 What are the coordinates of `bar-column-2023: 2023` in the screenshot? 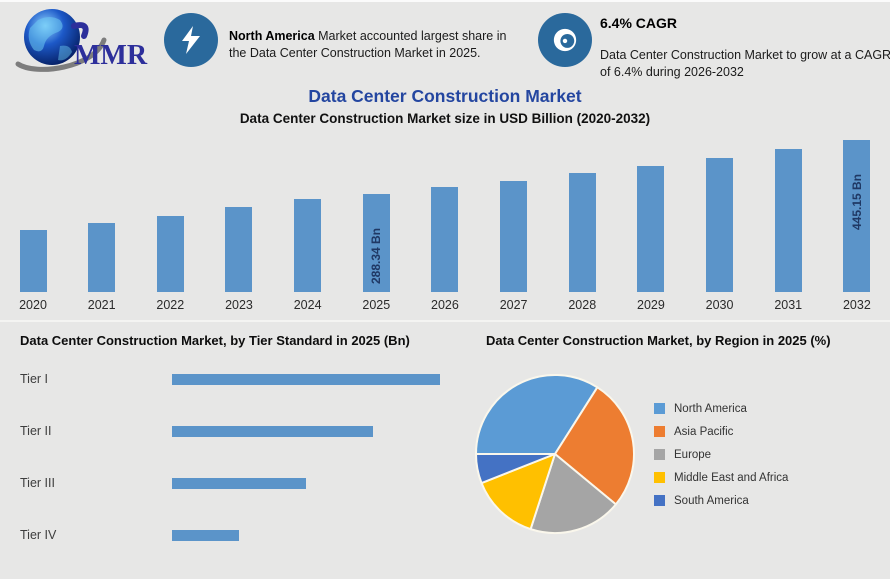 It's located at (239, 229).